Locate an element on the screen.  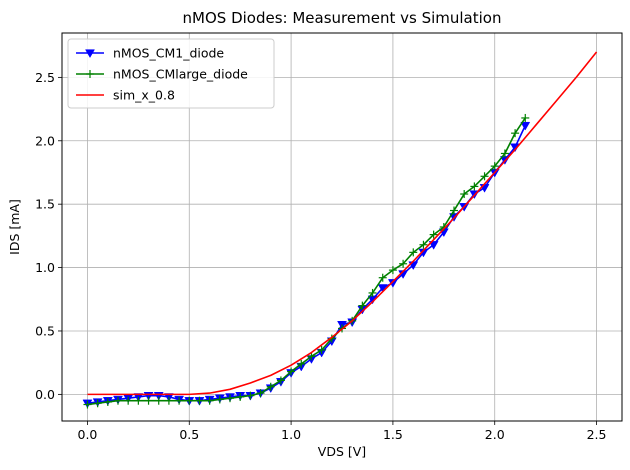
x-tick-label: 0.0 is located at coordinates (88, 434).